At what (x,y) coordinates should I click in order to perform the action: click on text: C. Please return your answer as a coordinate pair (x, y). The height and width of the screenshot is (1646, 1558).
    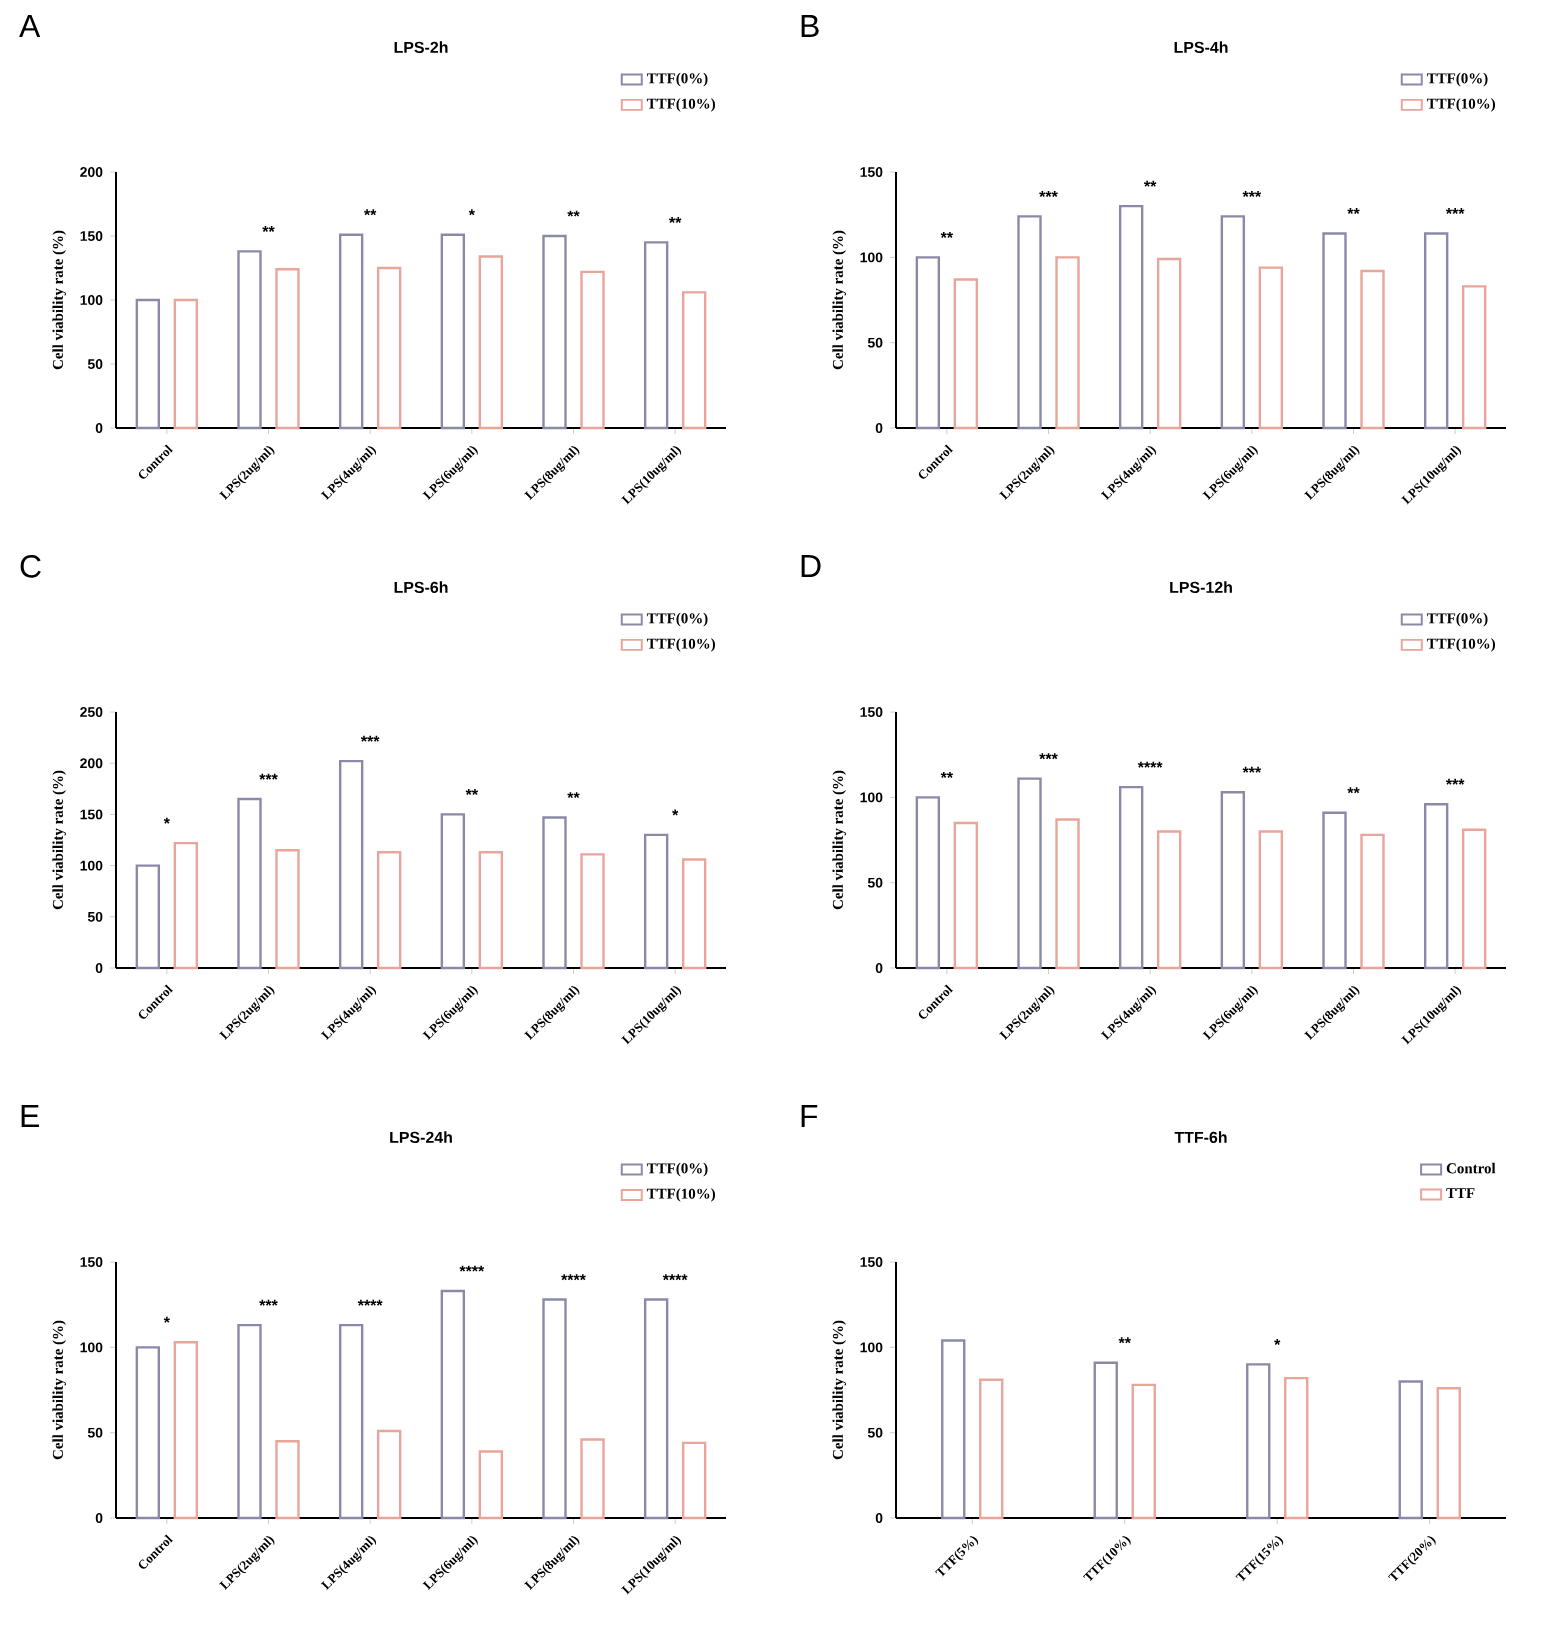
    Looking at the image, I should click on (30, 566).